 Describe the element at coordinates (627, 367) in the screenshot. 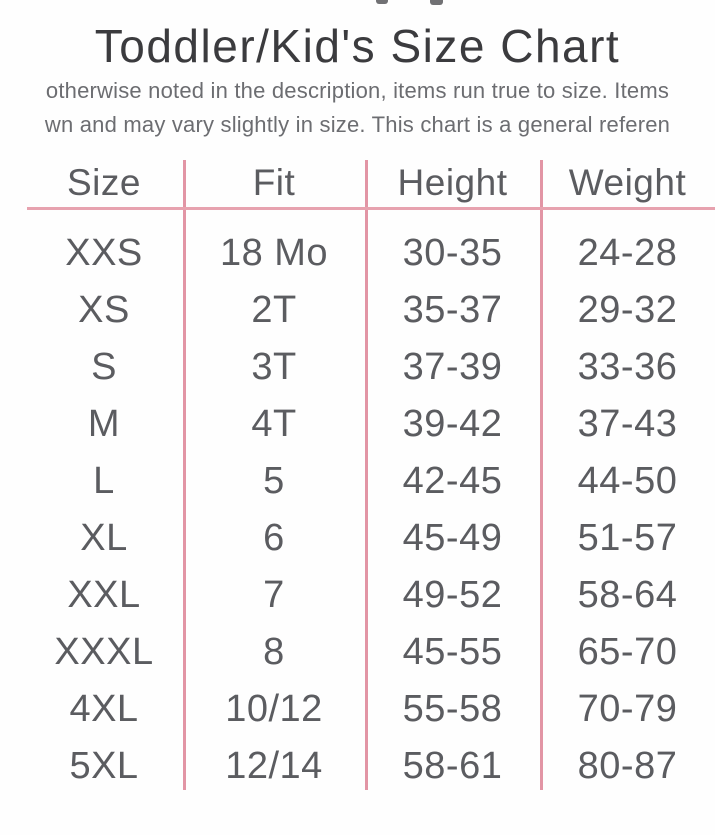

I see `table-cell-weight: 33-36` at that location.